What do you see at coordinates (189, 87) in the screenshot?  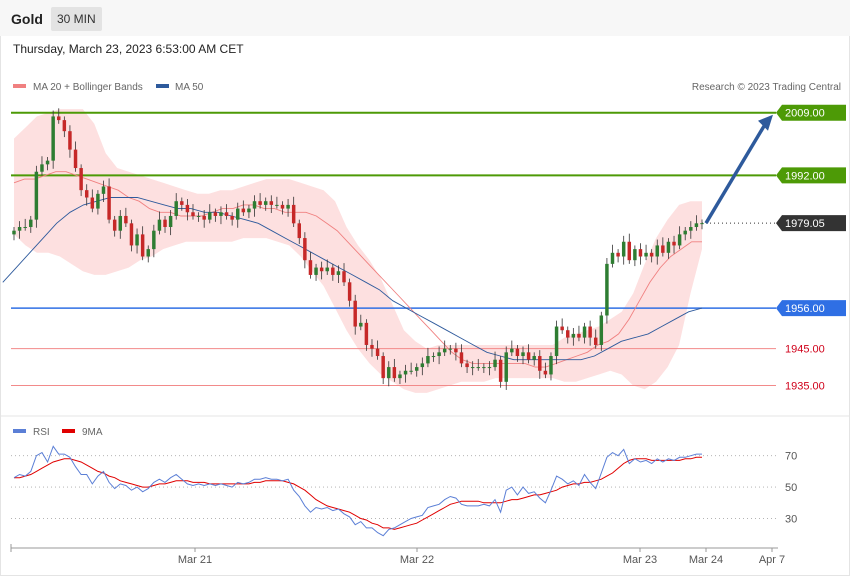 I see `ma50-legend-label: MA 50` at bounding box center [189, 87].